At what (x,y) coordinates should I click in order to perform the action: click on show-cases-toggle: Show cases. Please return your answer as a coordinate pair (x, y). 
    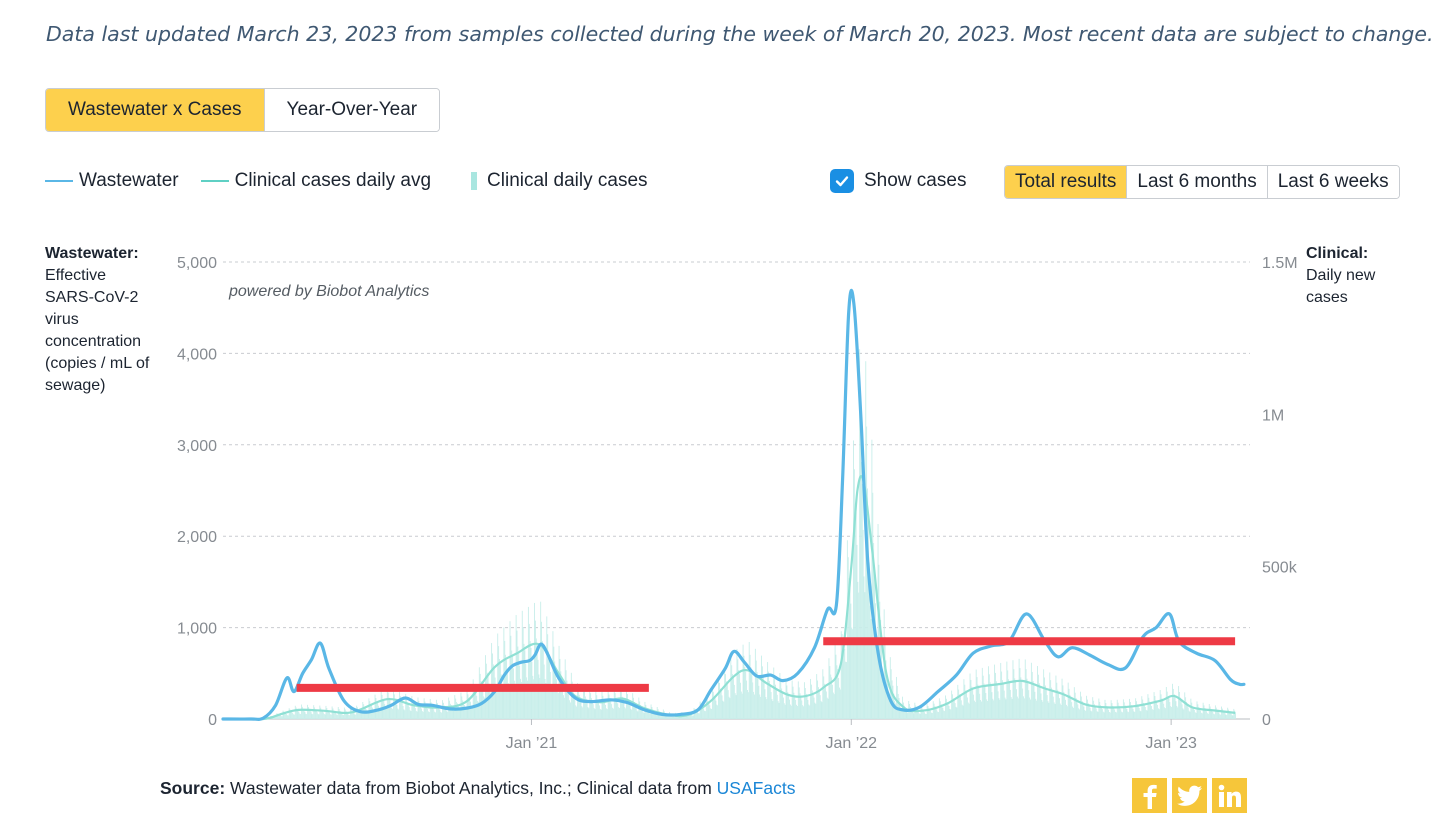
    Looking at the image, I should click on (898, 181).